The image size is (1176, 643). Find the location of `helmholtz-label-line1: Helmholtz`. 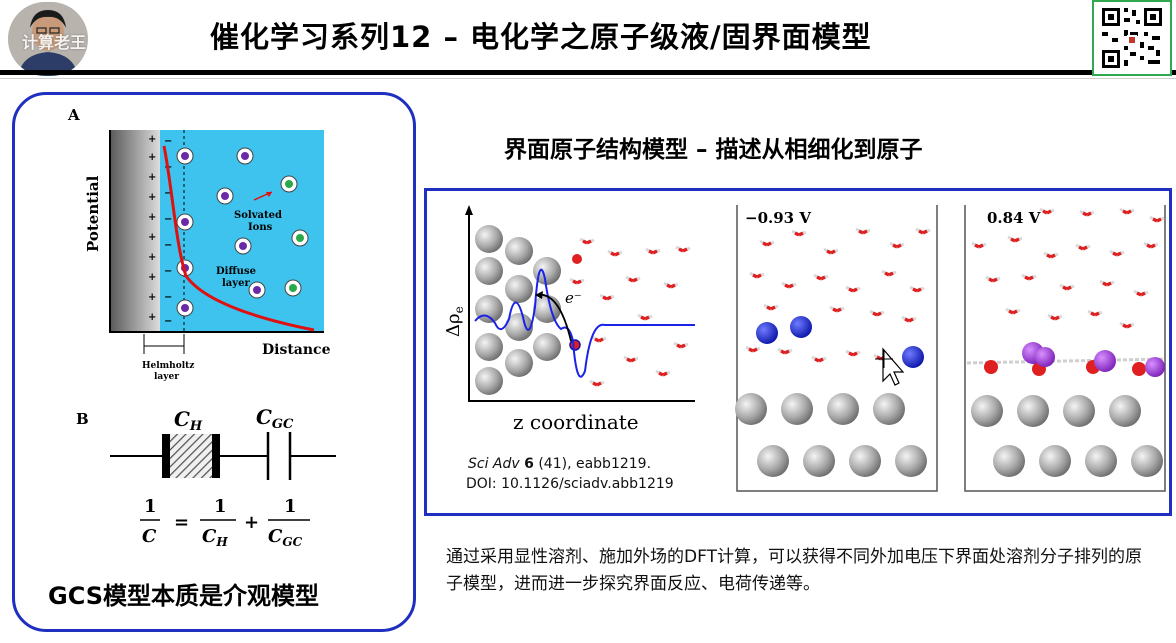

helmholtz-label-line1: Helmholtz is located at coordinates (168, 366).